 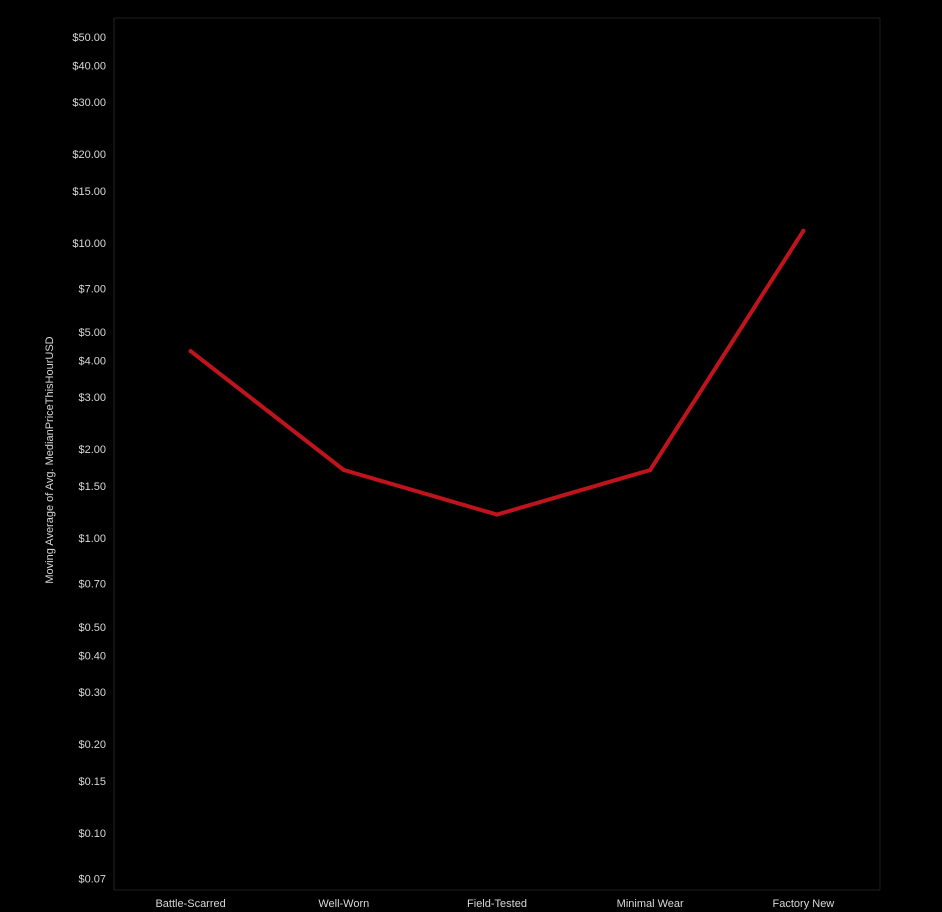 I want to click on y-tick-label: $0.40, so click(x=92, y=656).